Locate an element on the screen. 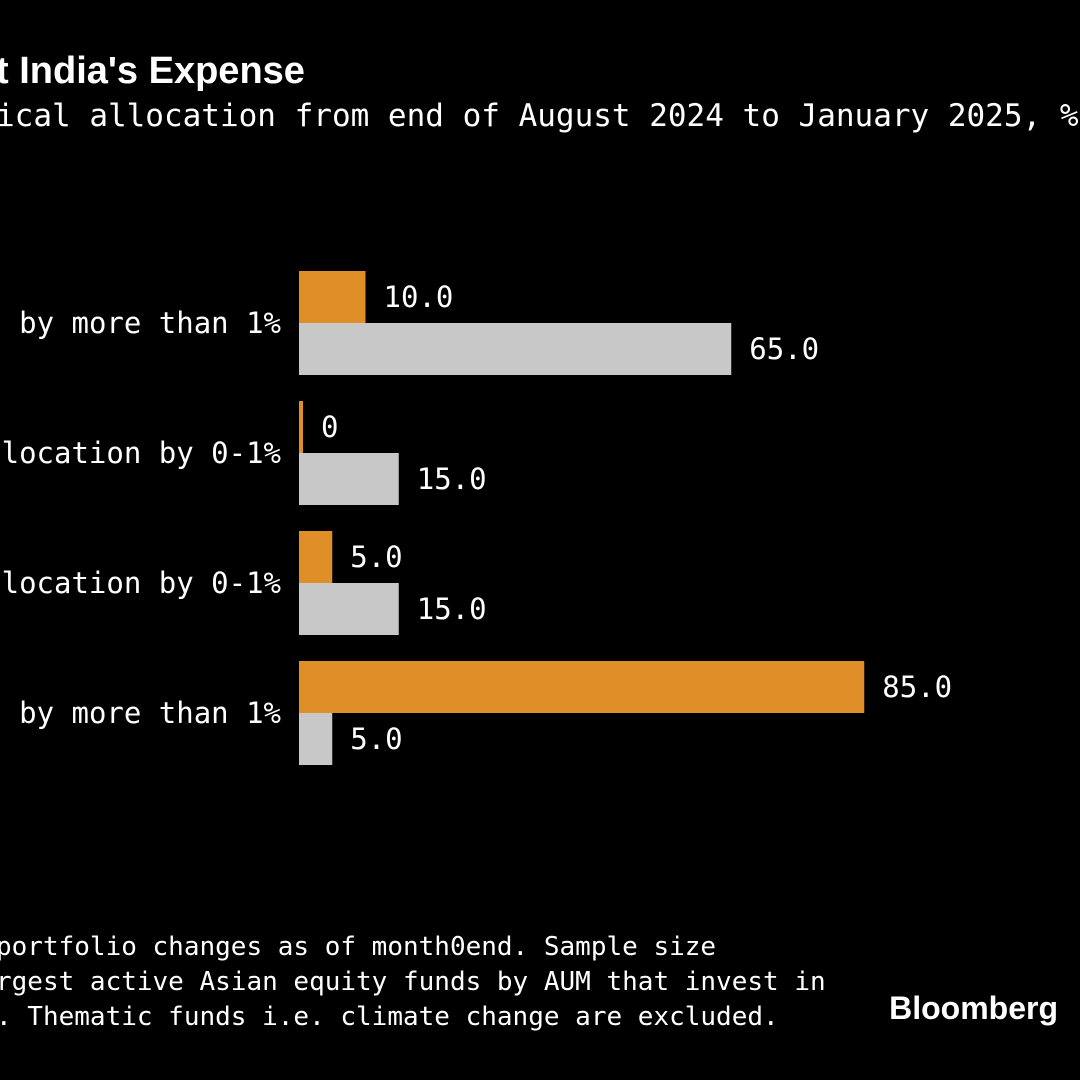 The height and width of the screenshot is (1080, 1080). bar-value-label: 65.0 is located at coordinates (784, 349).